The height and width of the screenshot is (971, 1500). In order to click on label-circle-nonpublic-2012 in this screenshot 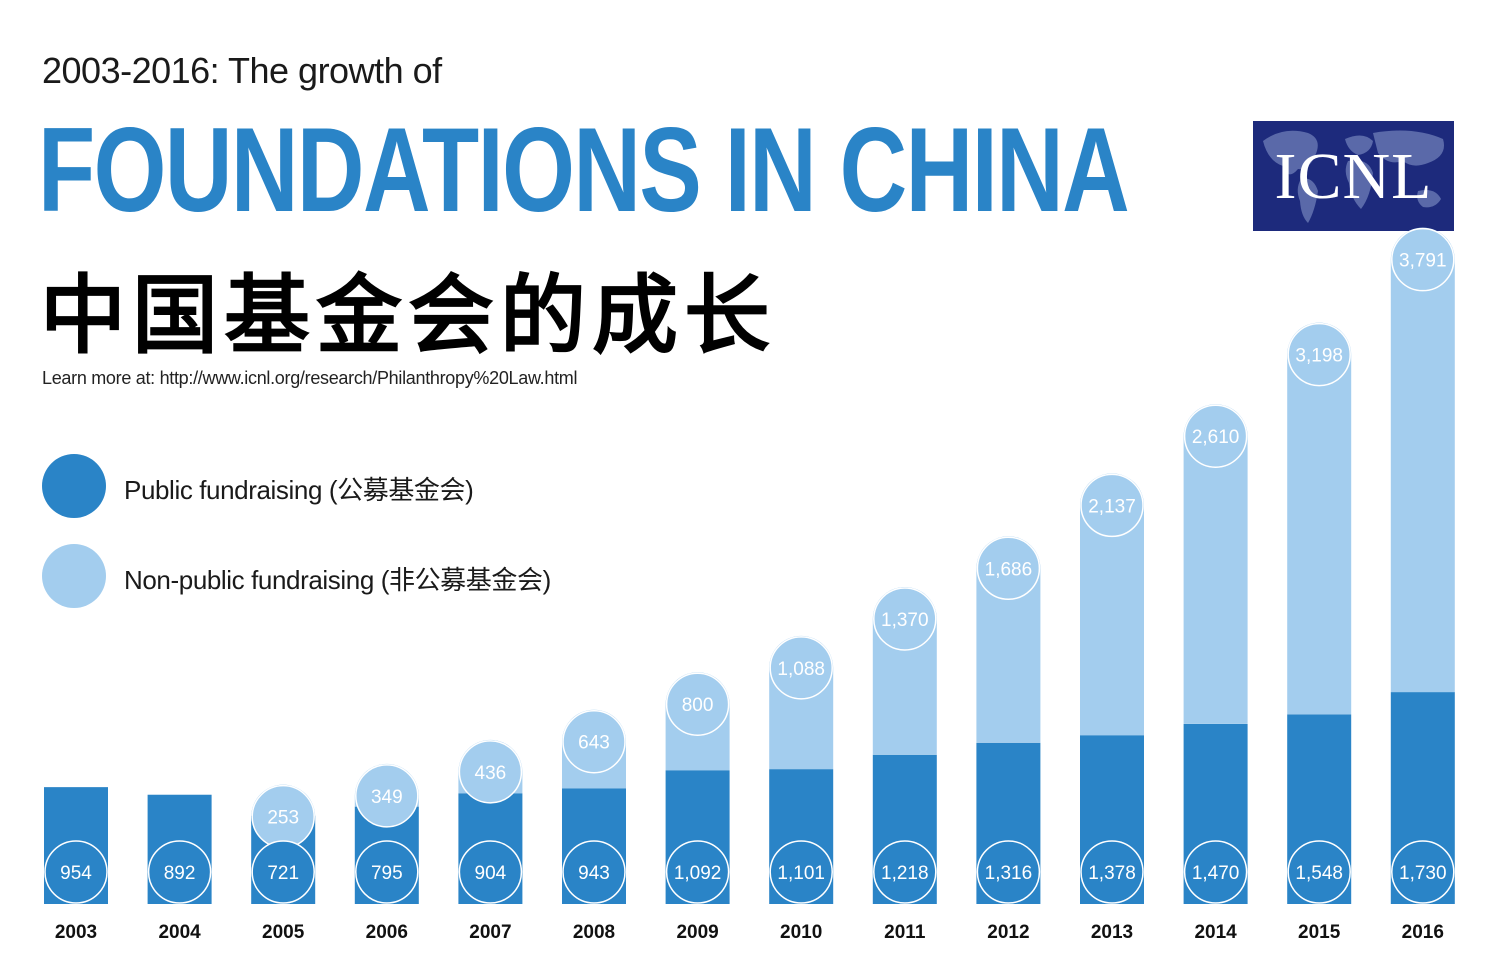, I will do `click(1008, 568)`.